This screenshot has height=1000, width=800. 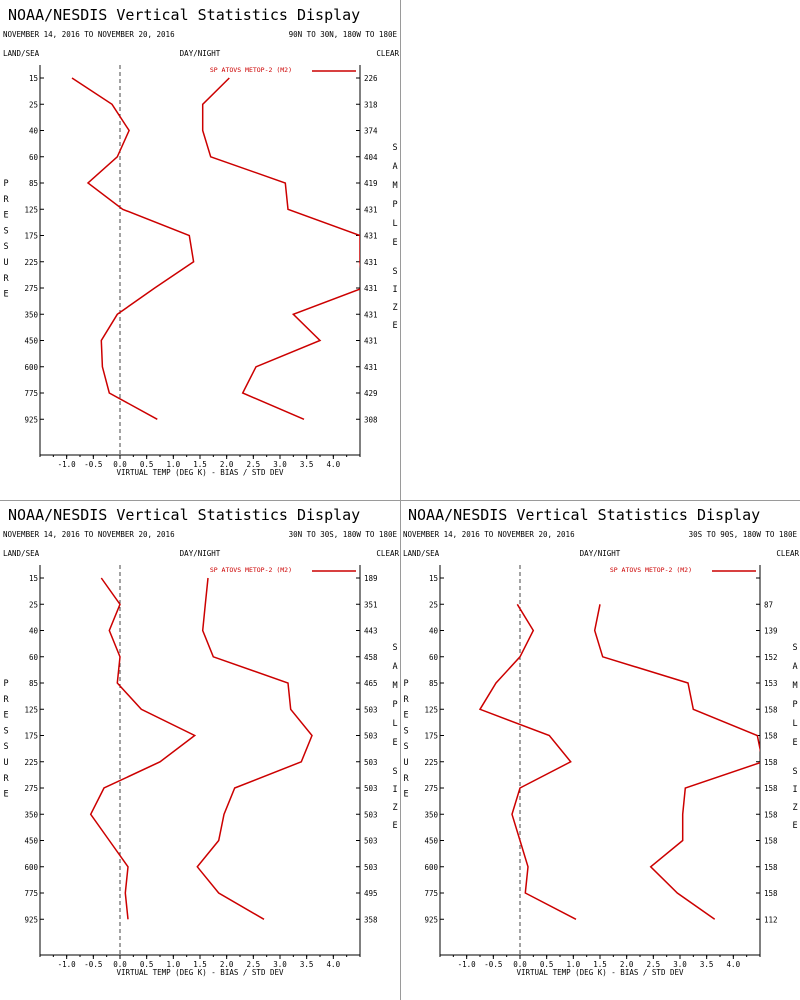 I want to click on region-label: 30S TO 90S, 180W TO 180E, so click(x=743, y=534).